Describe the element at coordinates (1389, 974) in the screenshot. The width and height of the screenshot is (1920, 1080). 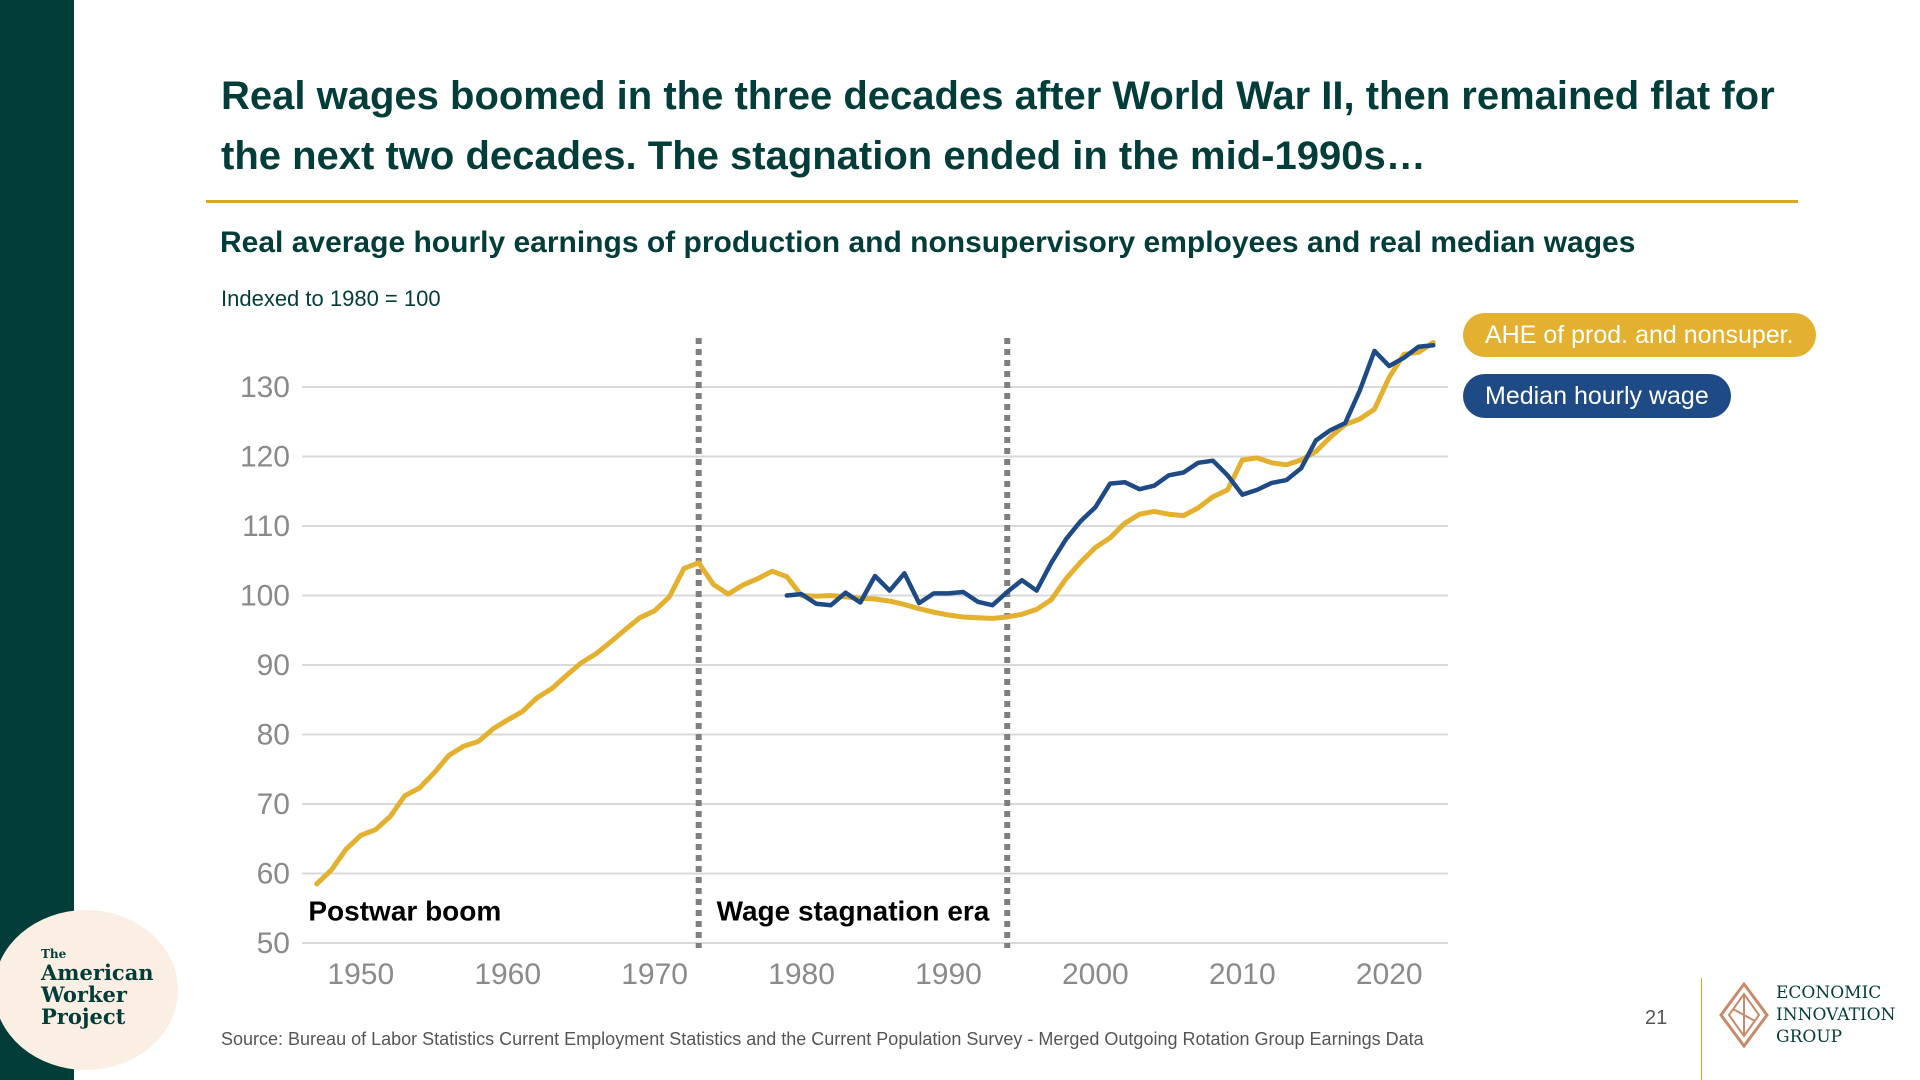
I see `x-tick-label: 2020` at that location.